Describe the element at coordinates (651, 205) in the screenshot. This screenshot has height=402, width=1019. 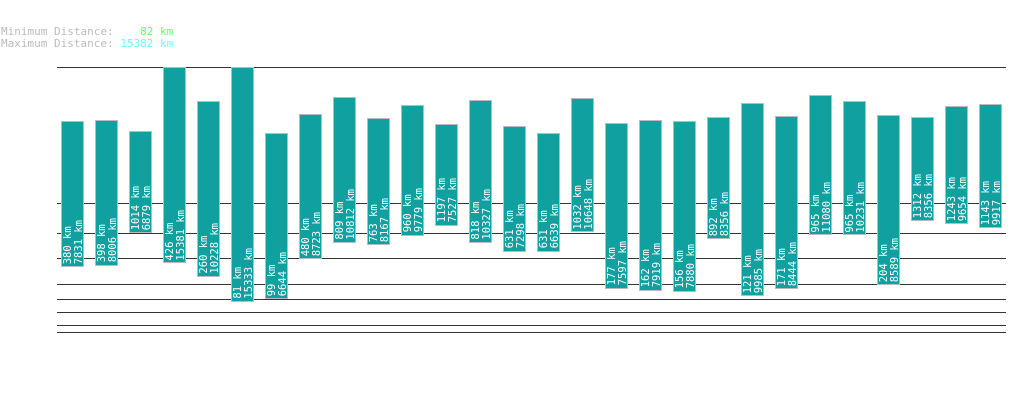
I see `range-bar: 162 km 7919 km` at that location.